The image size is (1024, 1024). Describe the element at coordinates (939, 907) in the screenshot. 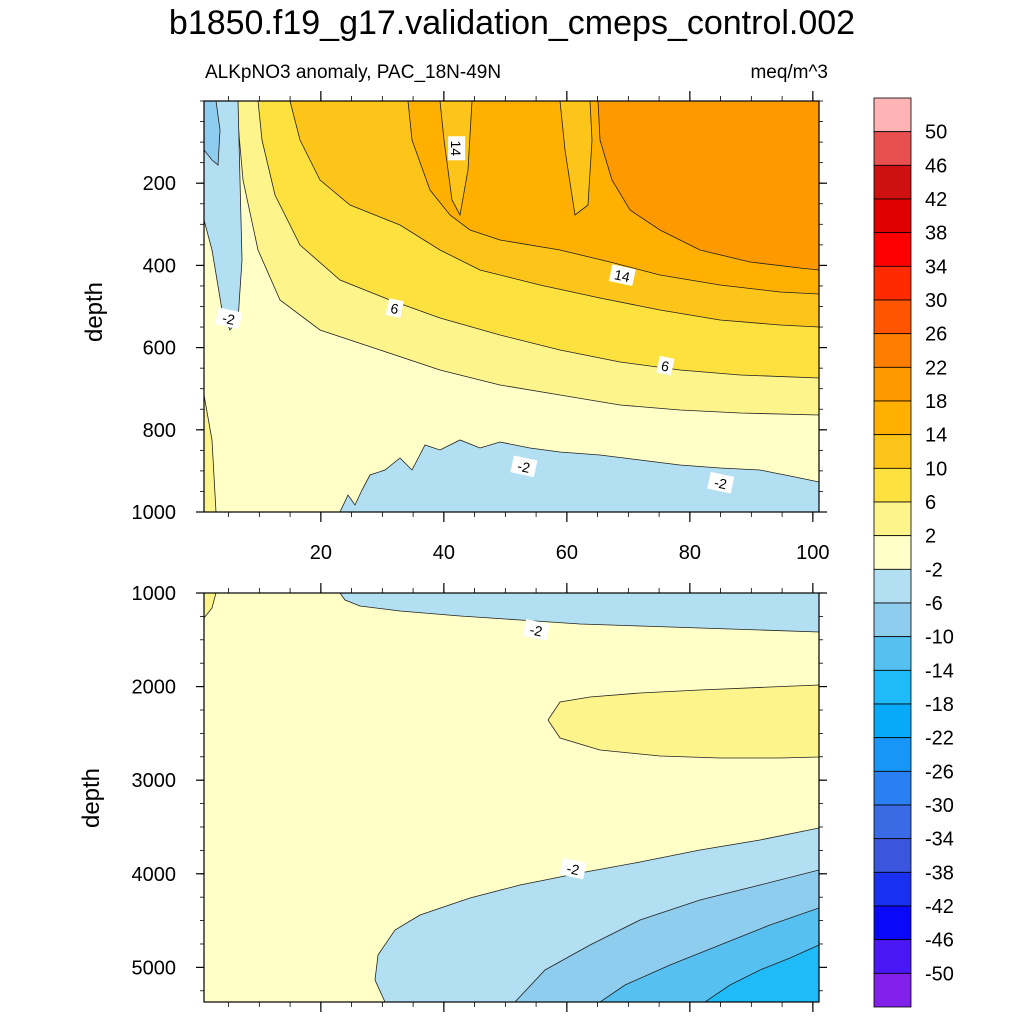

I see `colorbar-label: -42` at that location.